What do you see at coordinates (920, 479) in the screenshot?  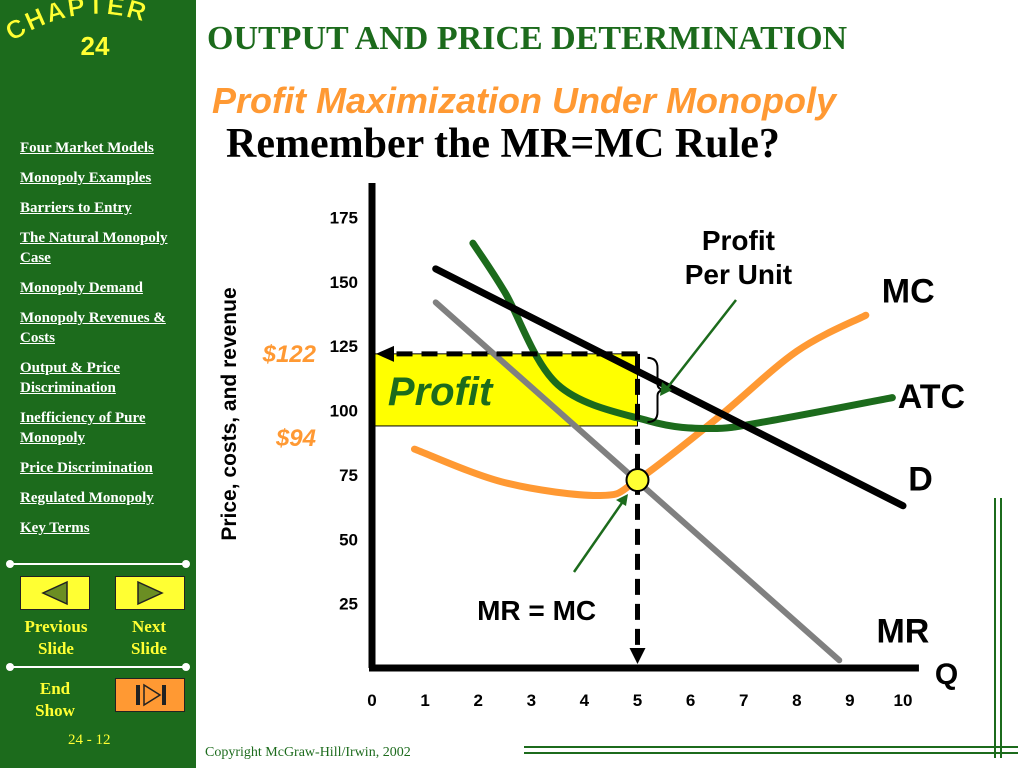 I see `series-label-d: D` at bounding box center [920, 479].